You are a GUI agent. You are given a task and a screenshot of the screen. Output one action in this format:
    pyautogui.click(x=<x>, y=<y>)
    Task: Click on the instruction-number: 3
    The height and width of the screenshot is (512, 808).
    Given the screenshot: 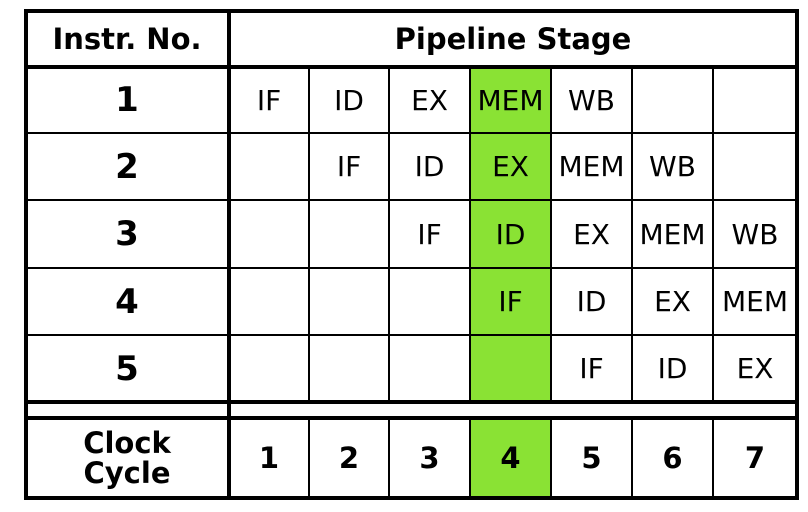 What is the action you would take?
    pyautogui.click(x=127, y=234)
    